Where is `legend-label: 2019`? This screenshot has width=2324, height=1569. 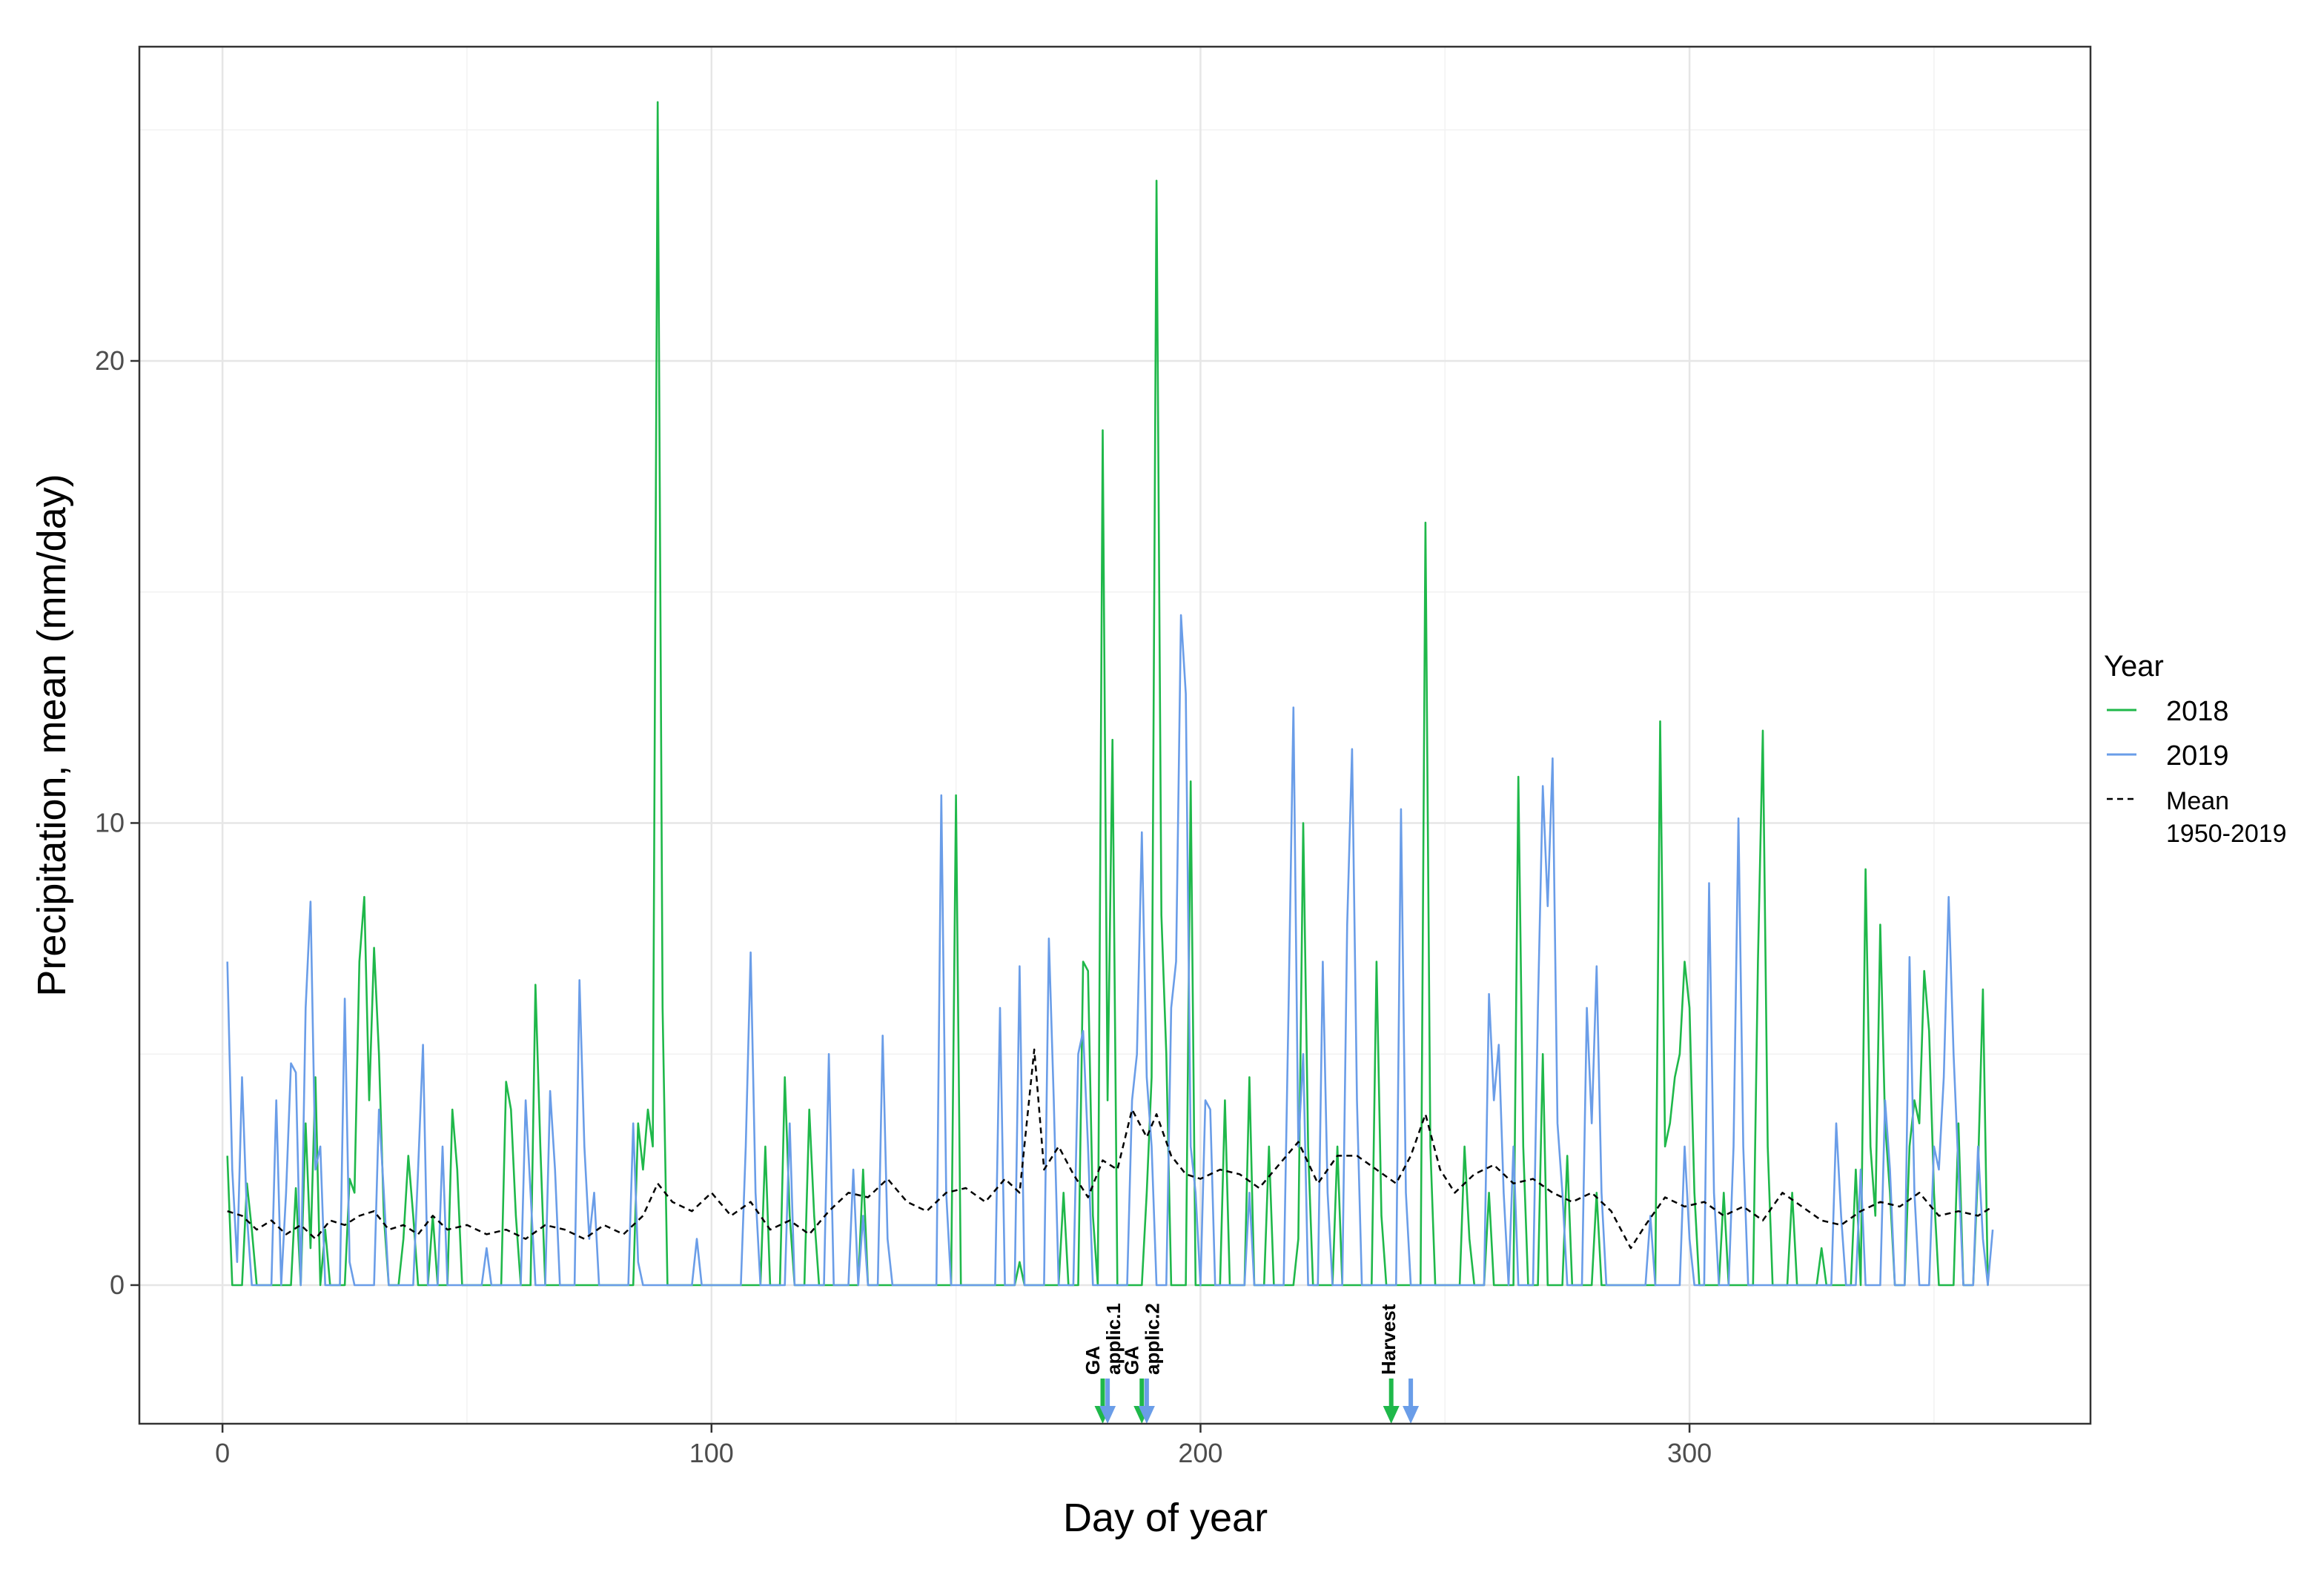 legend-label: 2019 is located at coordinates (2197, 756).